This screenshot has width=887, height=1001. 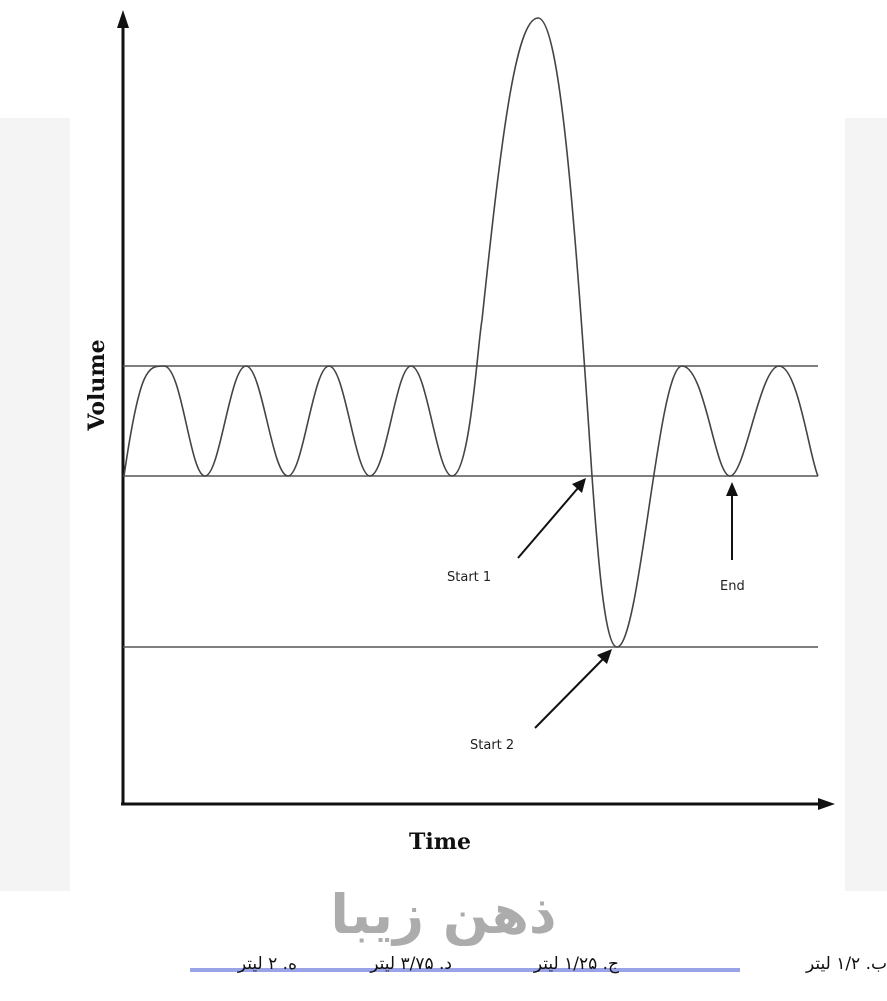 What do you see at coordinates (97, 385) in the screenshot?
I see `y-axis-label: Volume` at bounding box center [97, 385].